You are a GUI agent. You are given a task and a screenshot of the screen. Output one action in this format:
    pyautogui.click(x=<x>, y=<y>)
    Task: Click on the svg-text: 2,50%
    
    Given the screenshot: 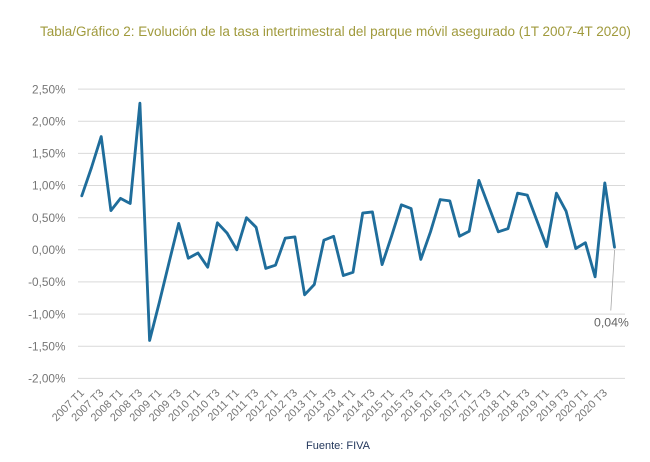 What is the action you would take?
    pyautogui.click(x=49, y=89)
    